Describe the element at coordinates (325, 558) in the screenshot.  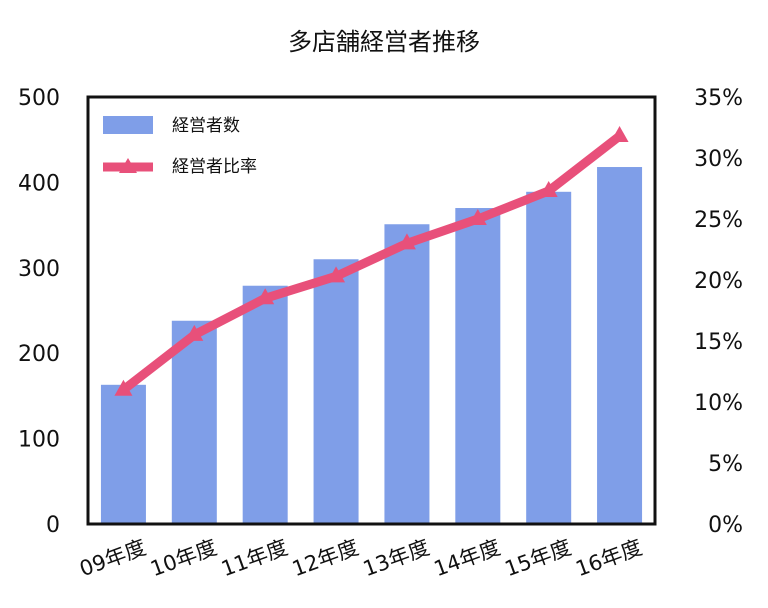
I see `x-tick: 12年度` at that location.